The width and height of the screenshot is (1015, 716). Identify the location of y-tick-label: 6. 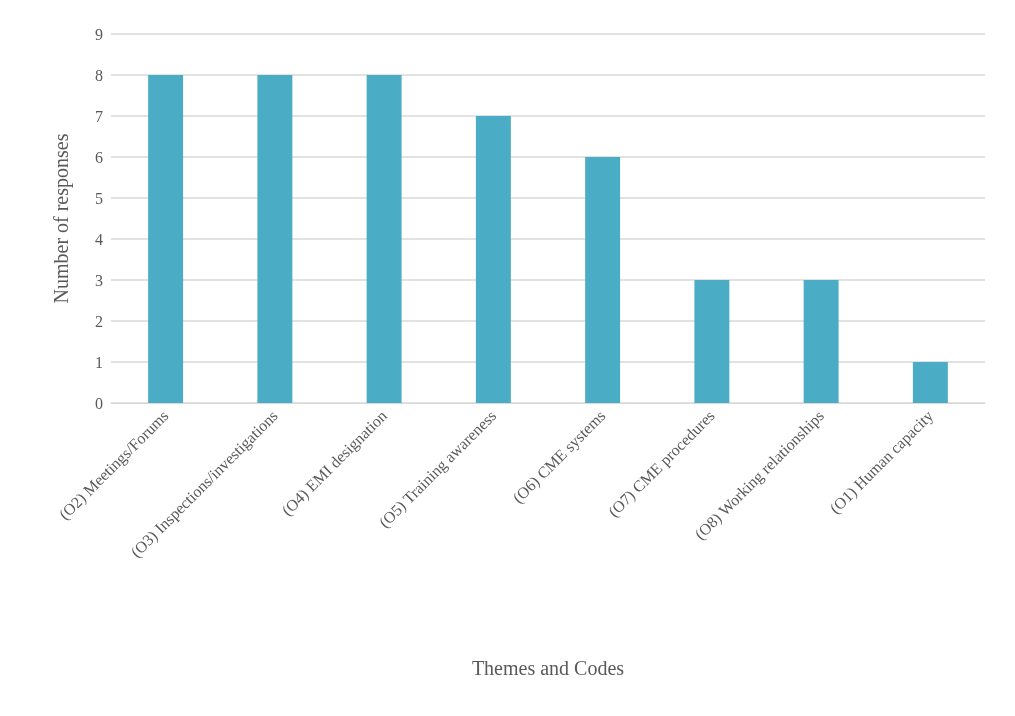
(99, 157).